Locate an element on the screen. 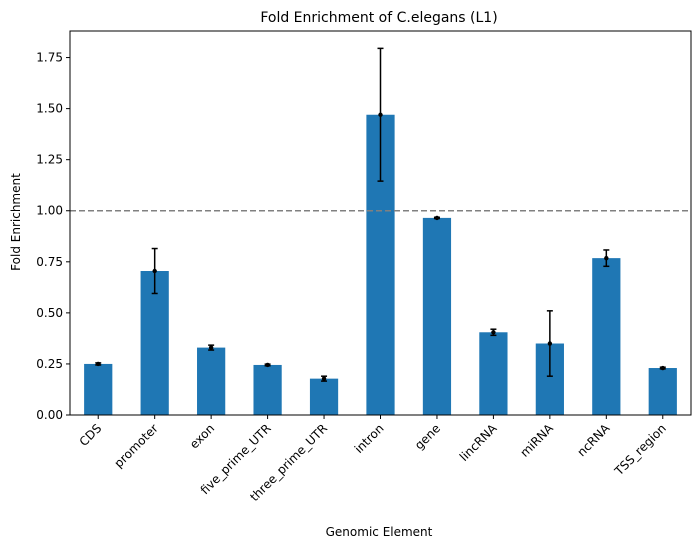 The width and height of the screenshot is (700, 549). y-tick-label: 0.50 is located at coordinates (49, 313).